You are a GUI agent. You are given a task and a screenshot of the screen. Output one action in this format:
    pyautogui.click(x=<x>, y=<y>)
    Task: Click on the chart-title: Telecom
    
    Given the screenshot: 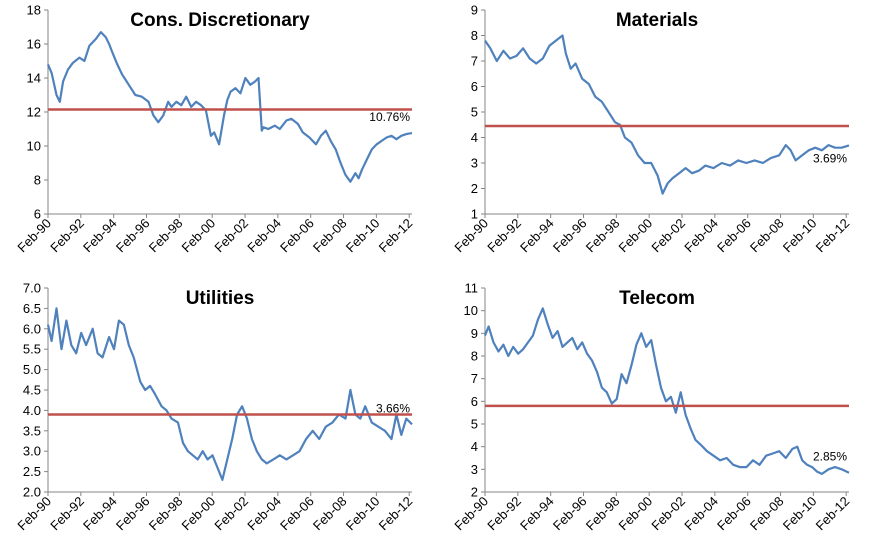 What is the action you would take?
    pyautogui.click(x=657, y=298)
    